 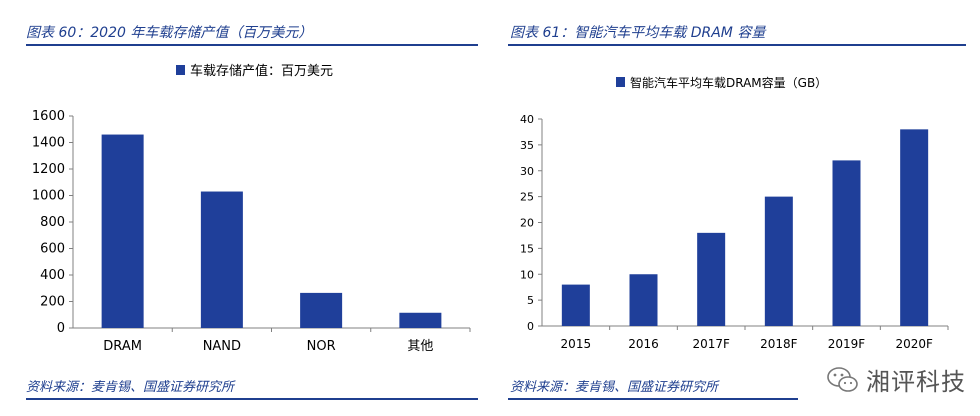 I want to click on right-y-tick-label: 40, so click(x=527, y=119).